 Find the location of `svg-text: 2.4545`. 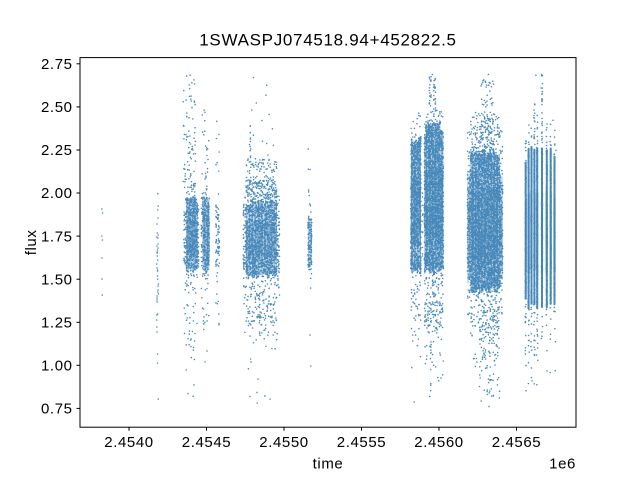

svg-text: 2.4545 is located at coordinates (206, 442).